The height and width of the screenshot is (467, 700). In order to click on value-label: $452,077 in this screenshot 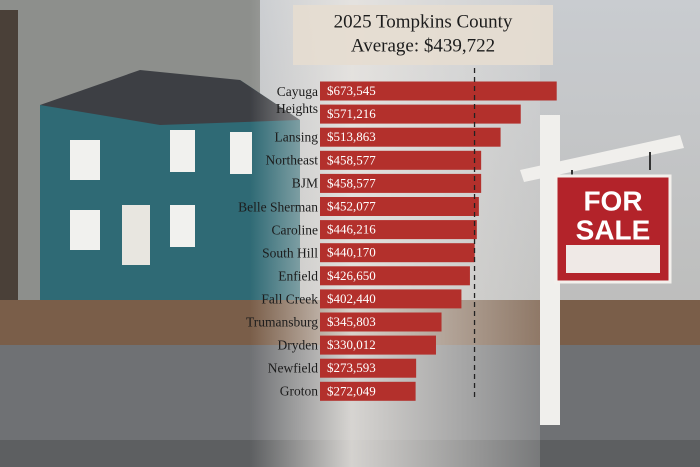, I will do `click(351, 205)`.